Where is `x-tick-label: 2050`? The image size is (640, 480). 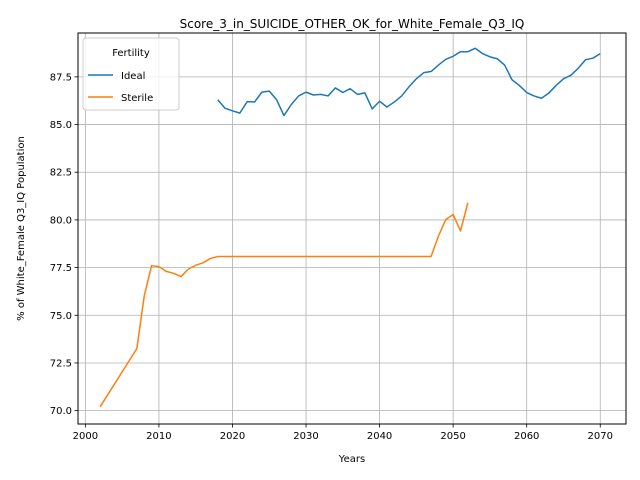 x-tick-label: 2050 is located at coordinates (452, 436).